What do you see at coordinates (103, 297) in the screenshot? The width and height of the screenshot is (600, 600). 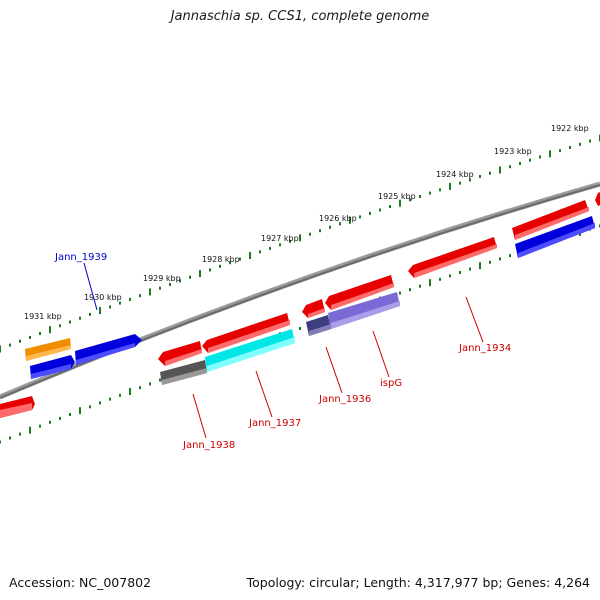 I see `scale-label: 1930 kbp` at bounding box center [103, 297].